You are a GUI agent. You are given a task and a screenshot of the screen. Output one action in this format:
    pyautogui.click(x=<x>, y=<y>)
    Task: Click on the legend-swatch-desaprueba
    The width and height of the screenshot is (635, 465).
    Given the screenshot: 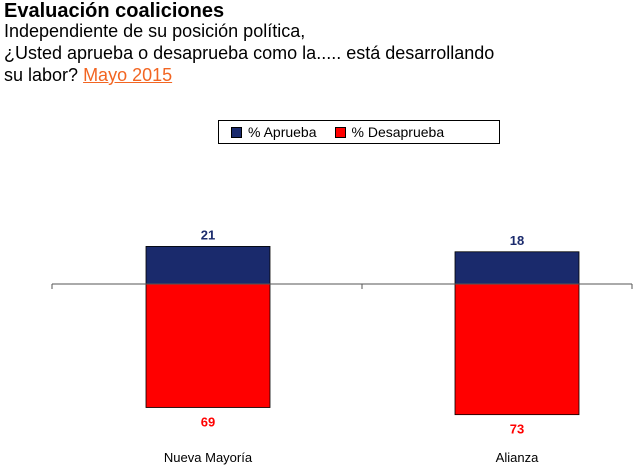 What is the action you would take?
    pyautogui.click(x=340, y=132)
    